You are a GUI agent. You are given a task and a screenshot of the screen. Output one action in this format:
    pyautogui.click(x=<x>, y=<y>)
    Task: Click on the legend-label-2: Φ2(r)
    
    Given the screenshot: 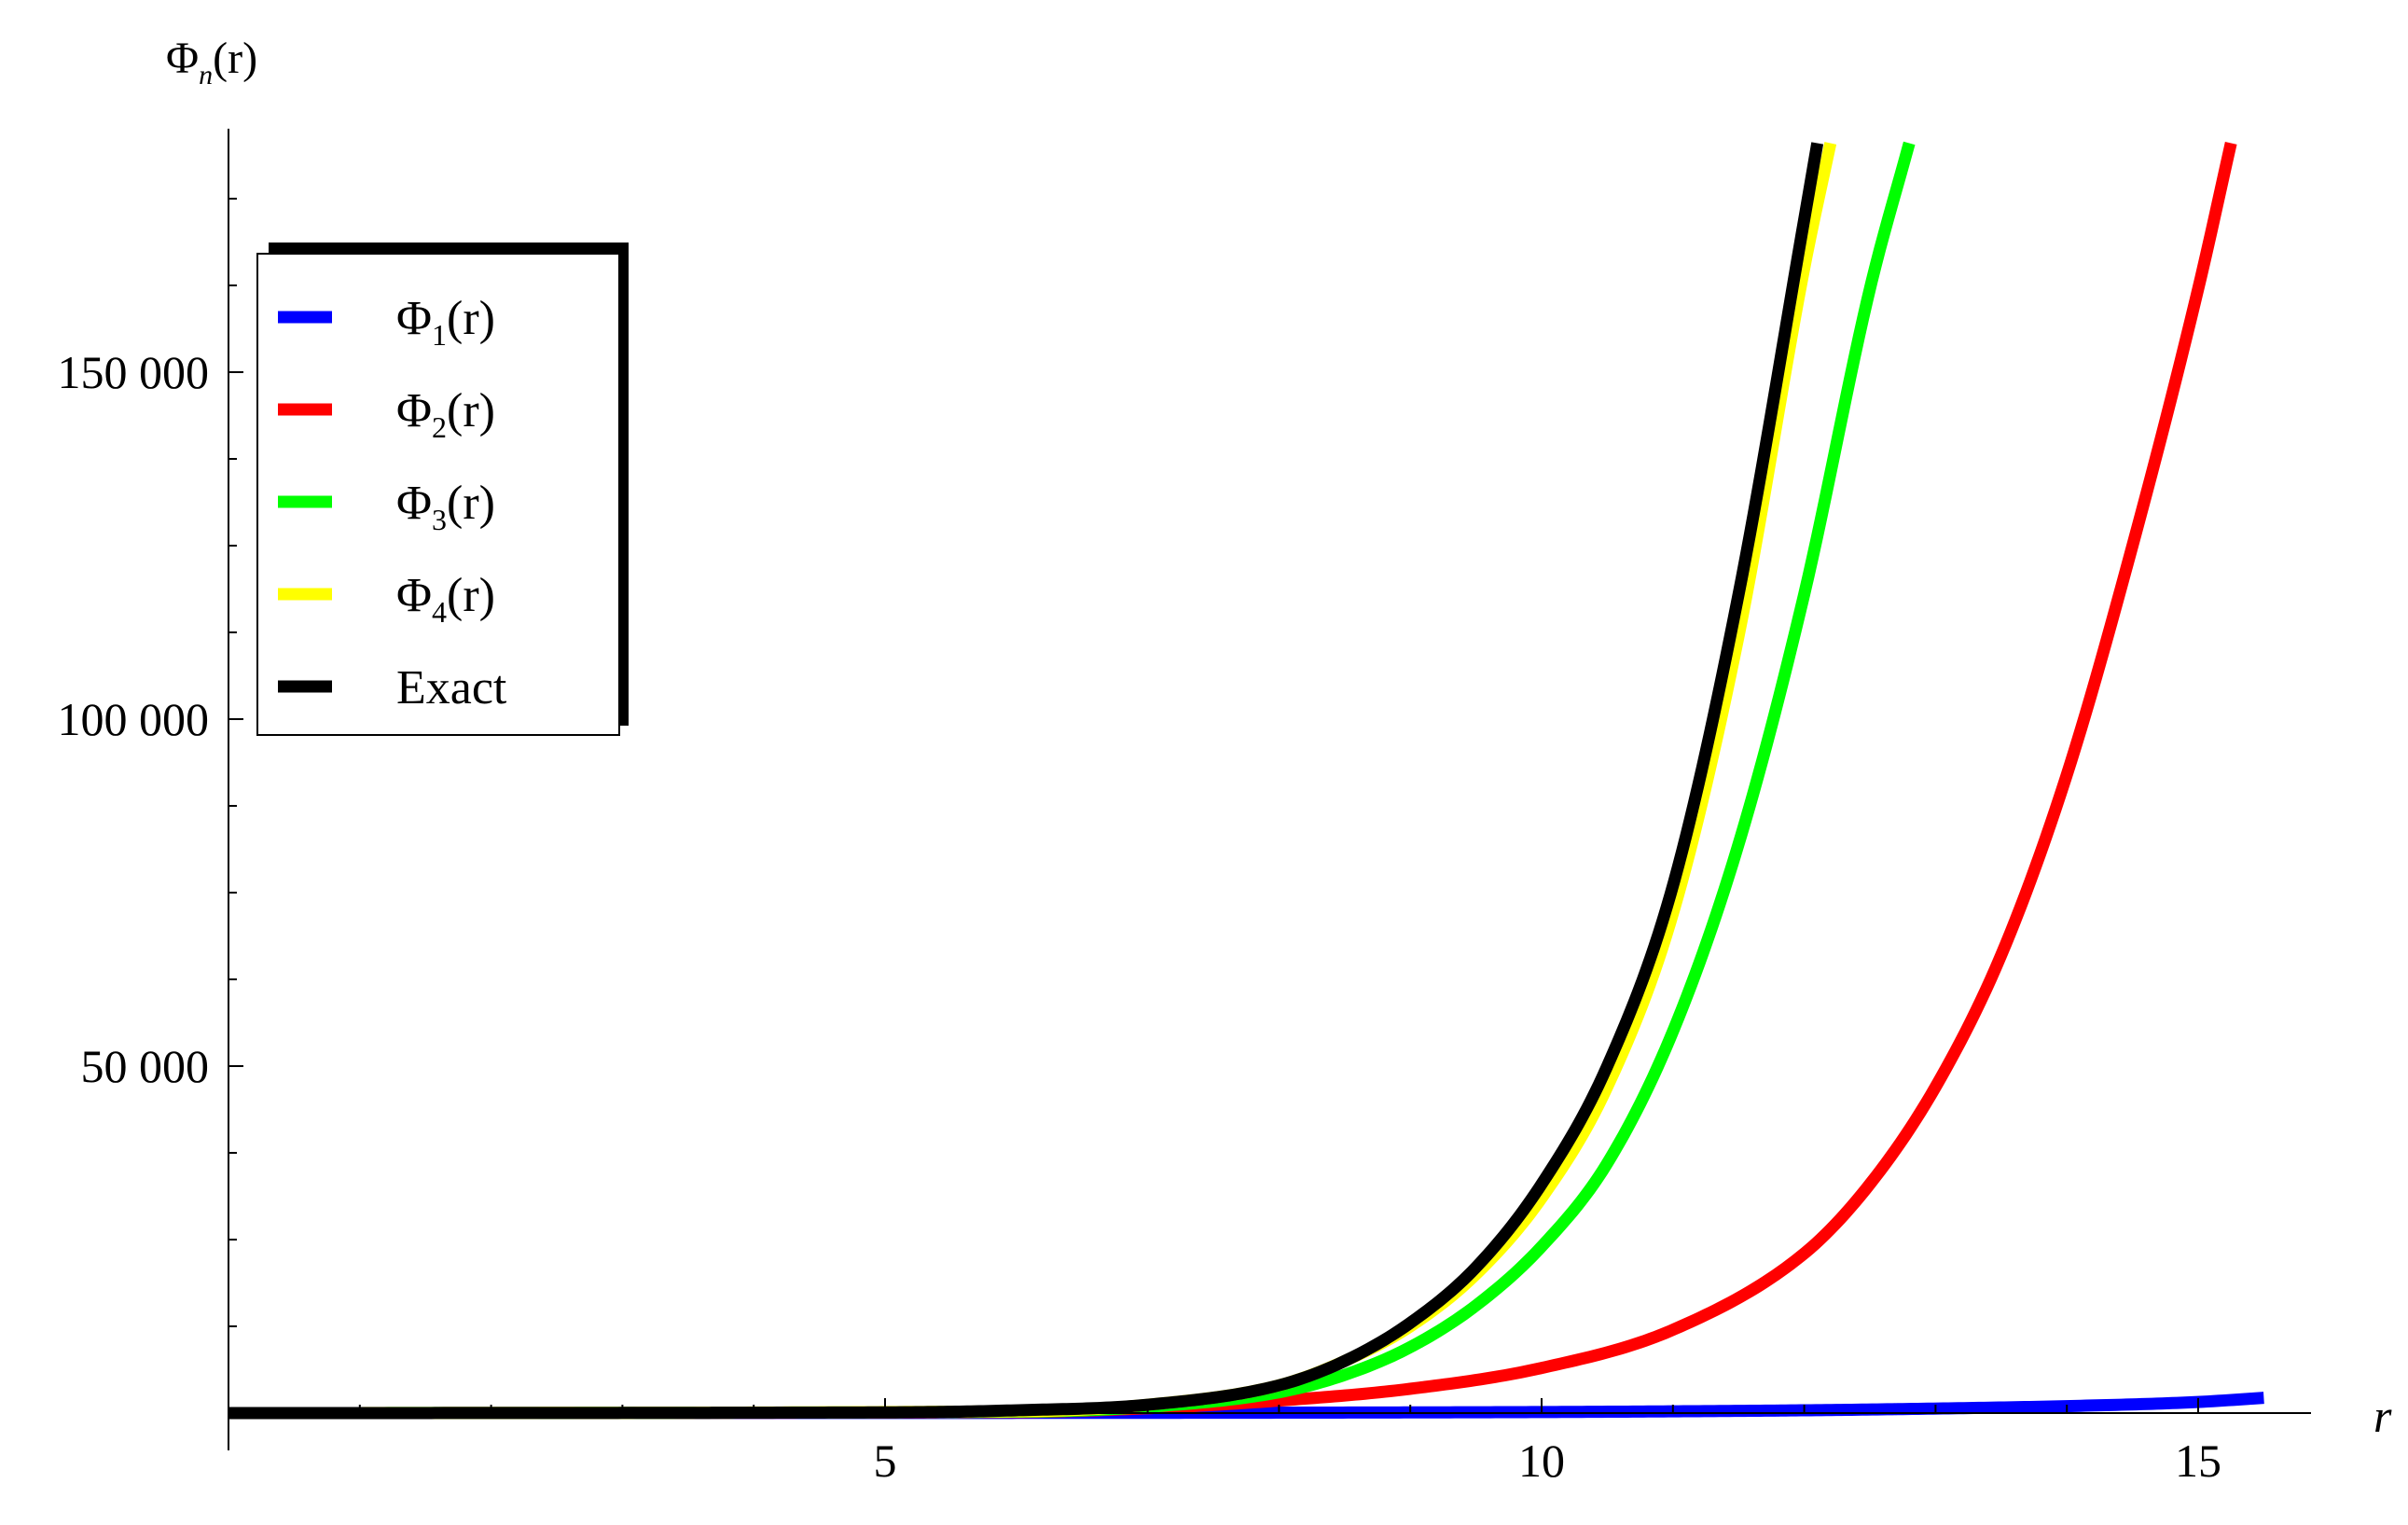 What is the action you would take?
    pyautogui.click(x=445, y=414)
    